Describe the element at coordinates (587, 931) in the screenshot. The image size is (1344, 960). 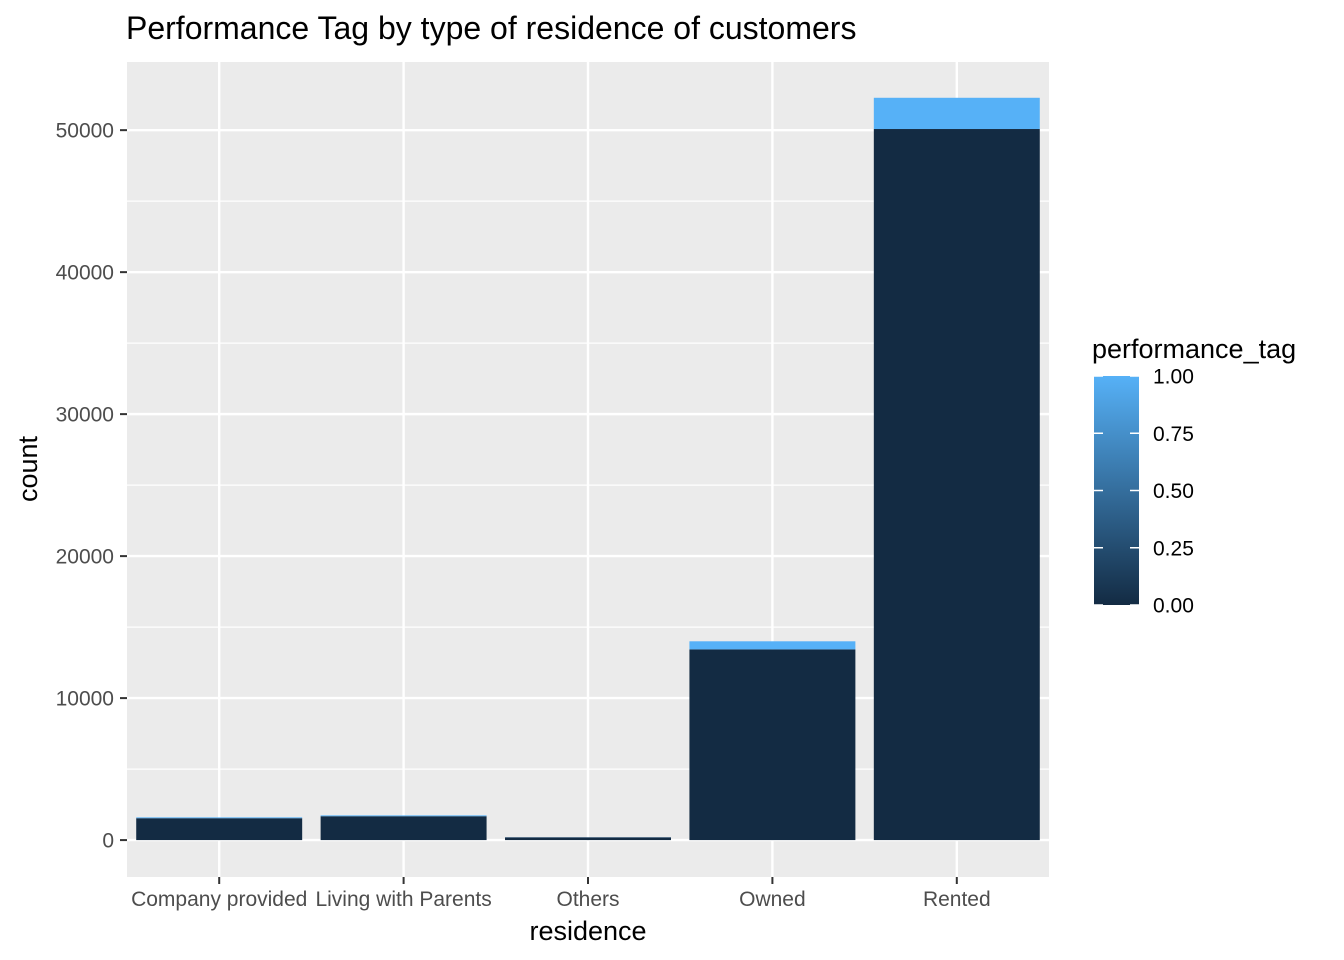
I see `x-axis-title: residence` at that location.